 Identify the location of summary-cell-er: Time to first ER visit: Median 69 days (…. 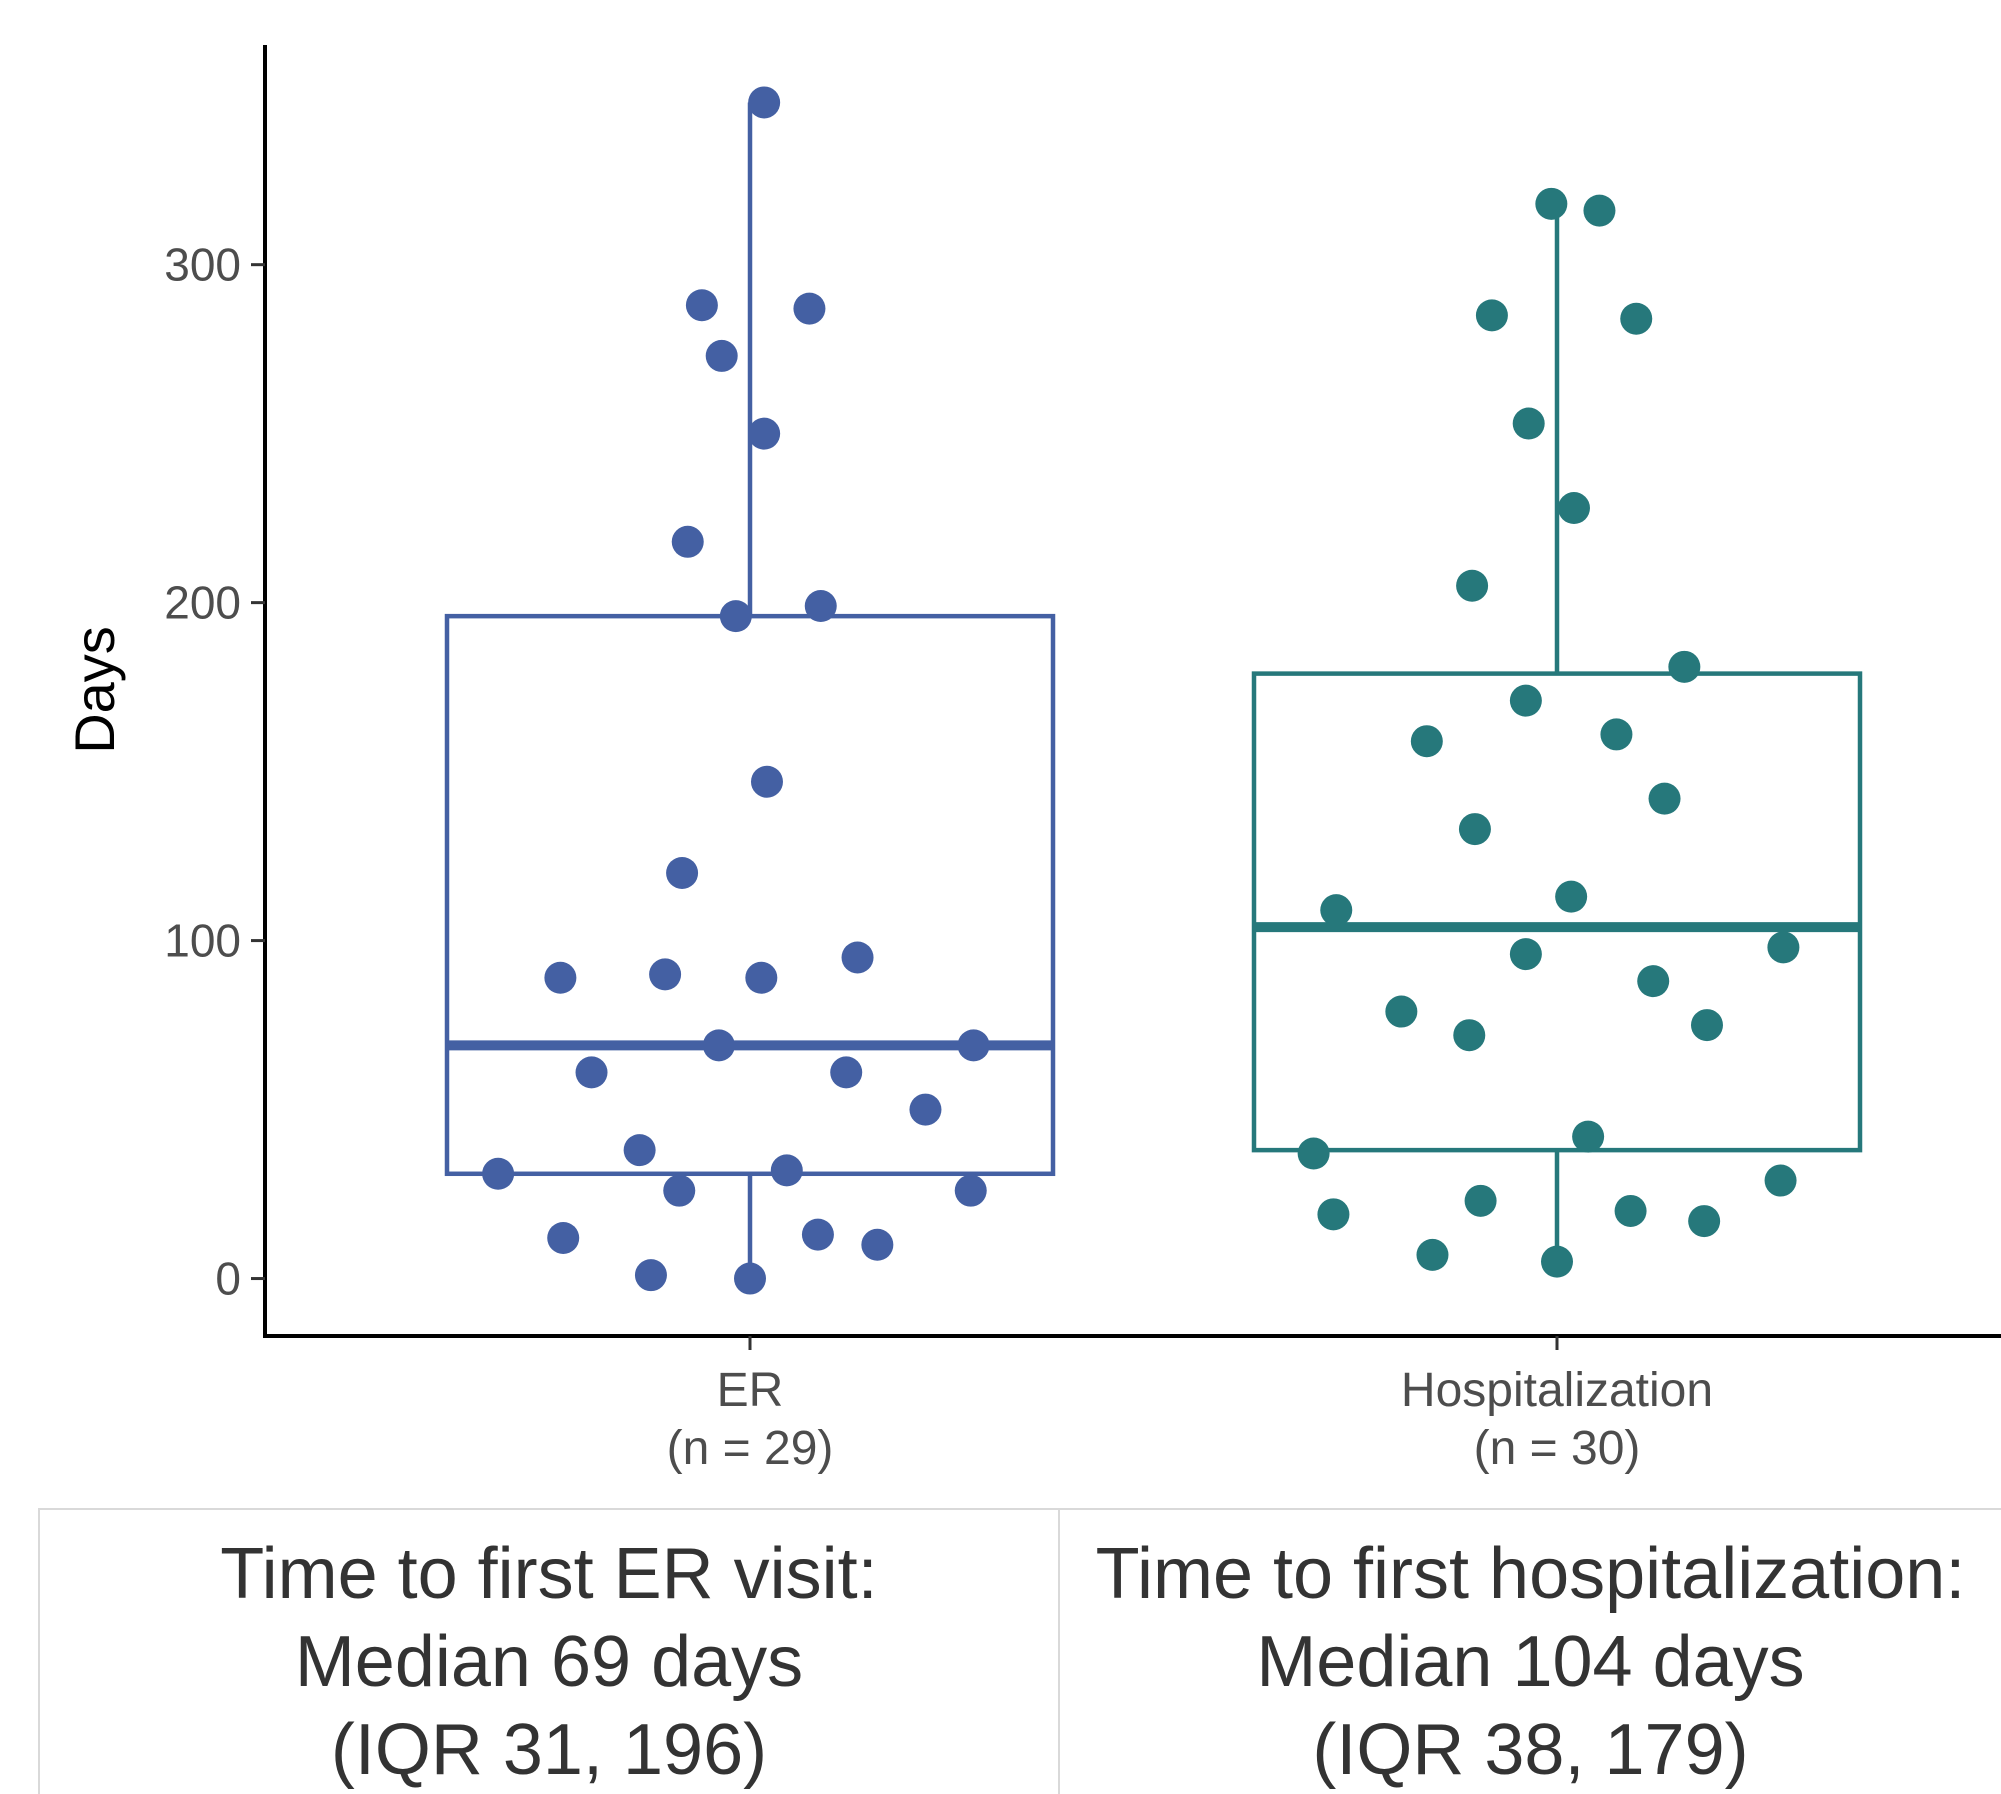
(548, 1651).